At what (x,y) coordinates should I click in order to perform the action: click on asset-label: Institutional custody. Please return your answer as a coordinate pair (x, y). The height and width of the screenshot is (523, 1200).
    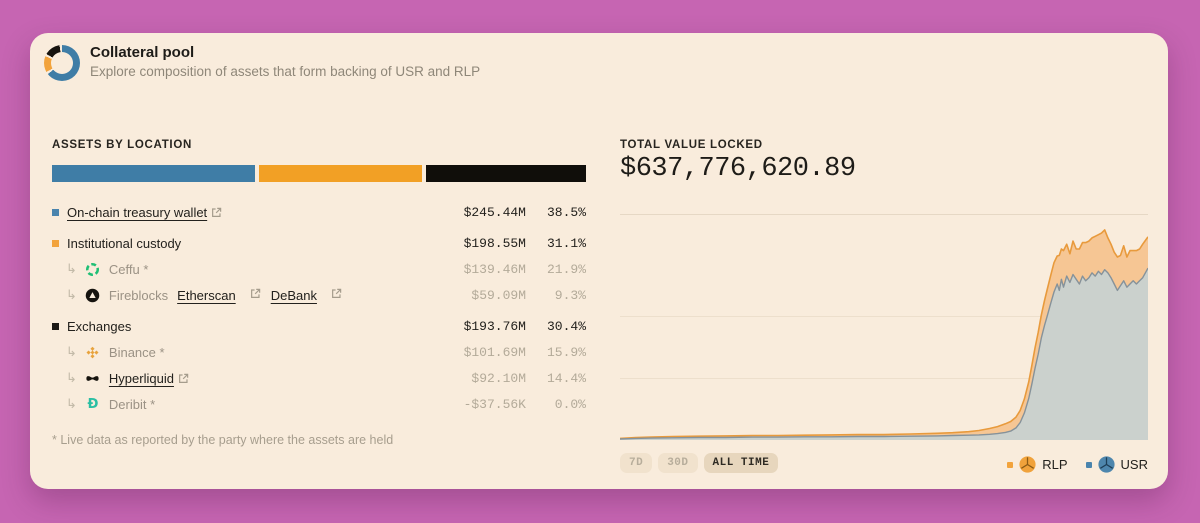
    Looking at the image, I should click on (124, 243).